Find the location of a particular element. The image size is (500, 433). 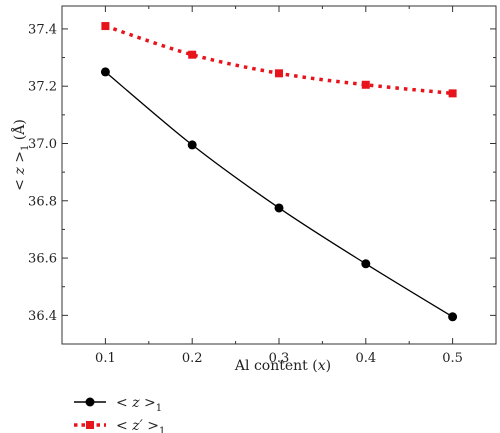

legend-marker-z is located at coordinates (90, 402).